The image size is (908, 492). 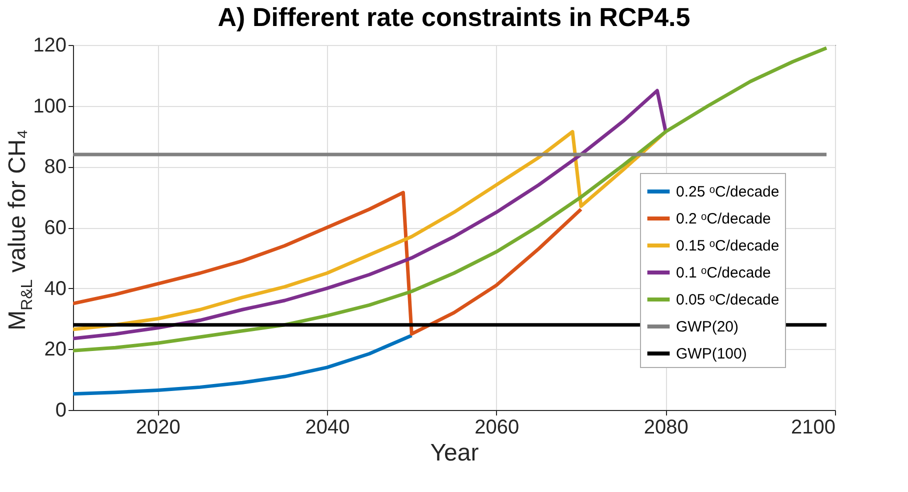 What do you see at coordinates (723, 219) in the screenshot?
I see `legend-label: 0.2 ᵒC/decade` at bounding box center [723, 219].